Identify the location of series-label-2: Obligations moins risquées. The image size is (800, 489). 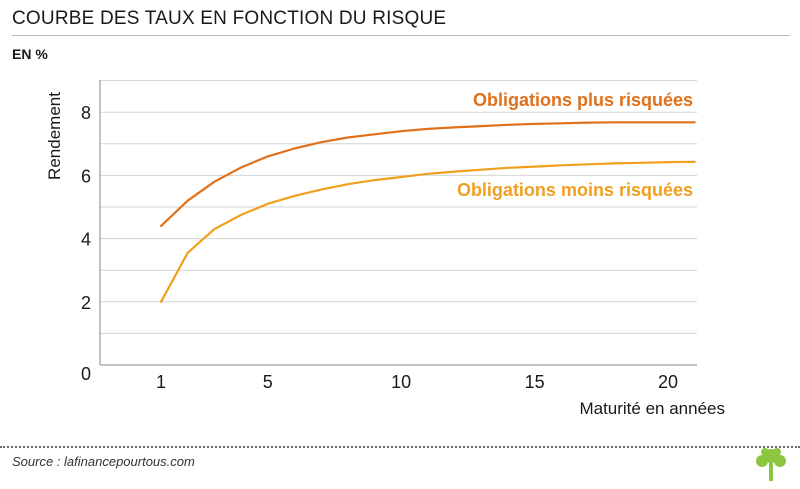
(575, 190).